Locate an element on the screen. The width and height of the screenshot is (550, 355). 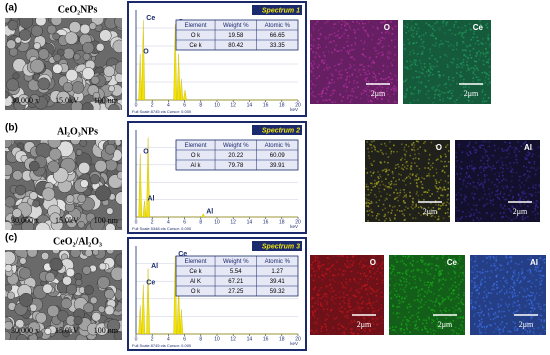
peak-label: Ce is located at coordinates (150, 283).